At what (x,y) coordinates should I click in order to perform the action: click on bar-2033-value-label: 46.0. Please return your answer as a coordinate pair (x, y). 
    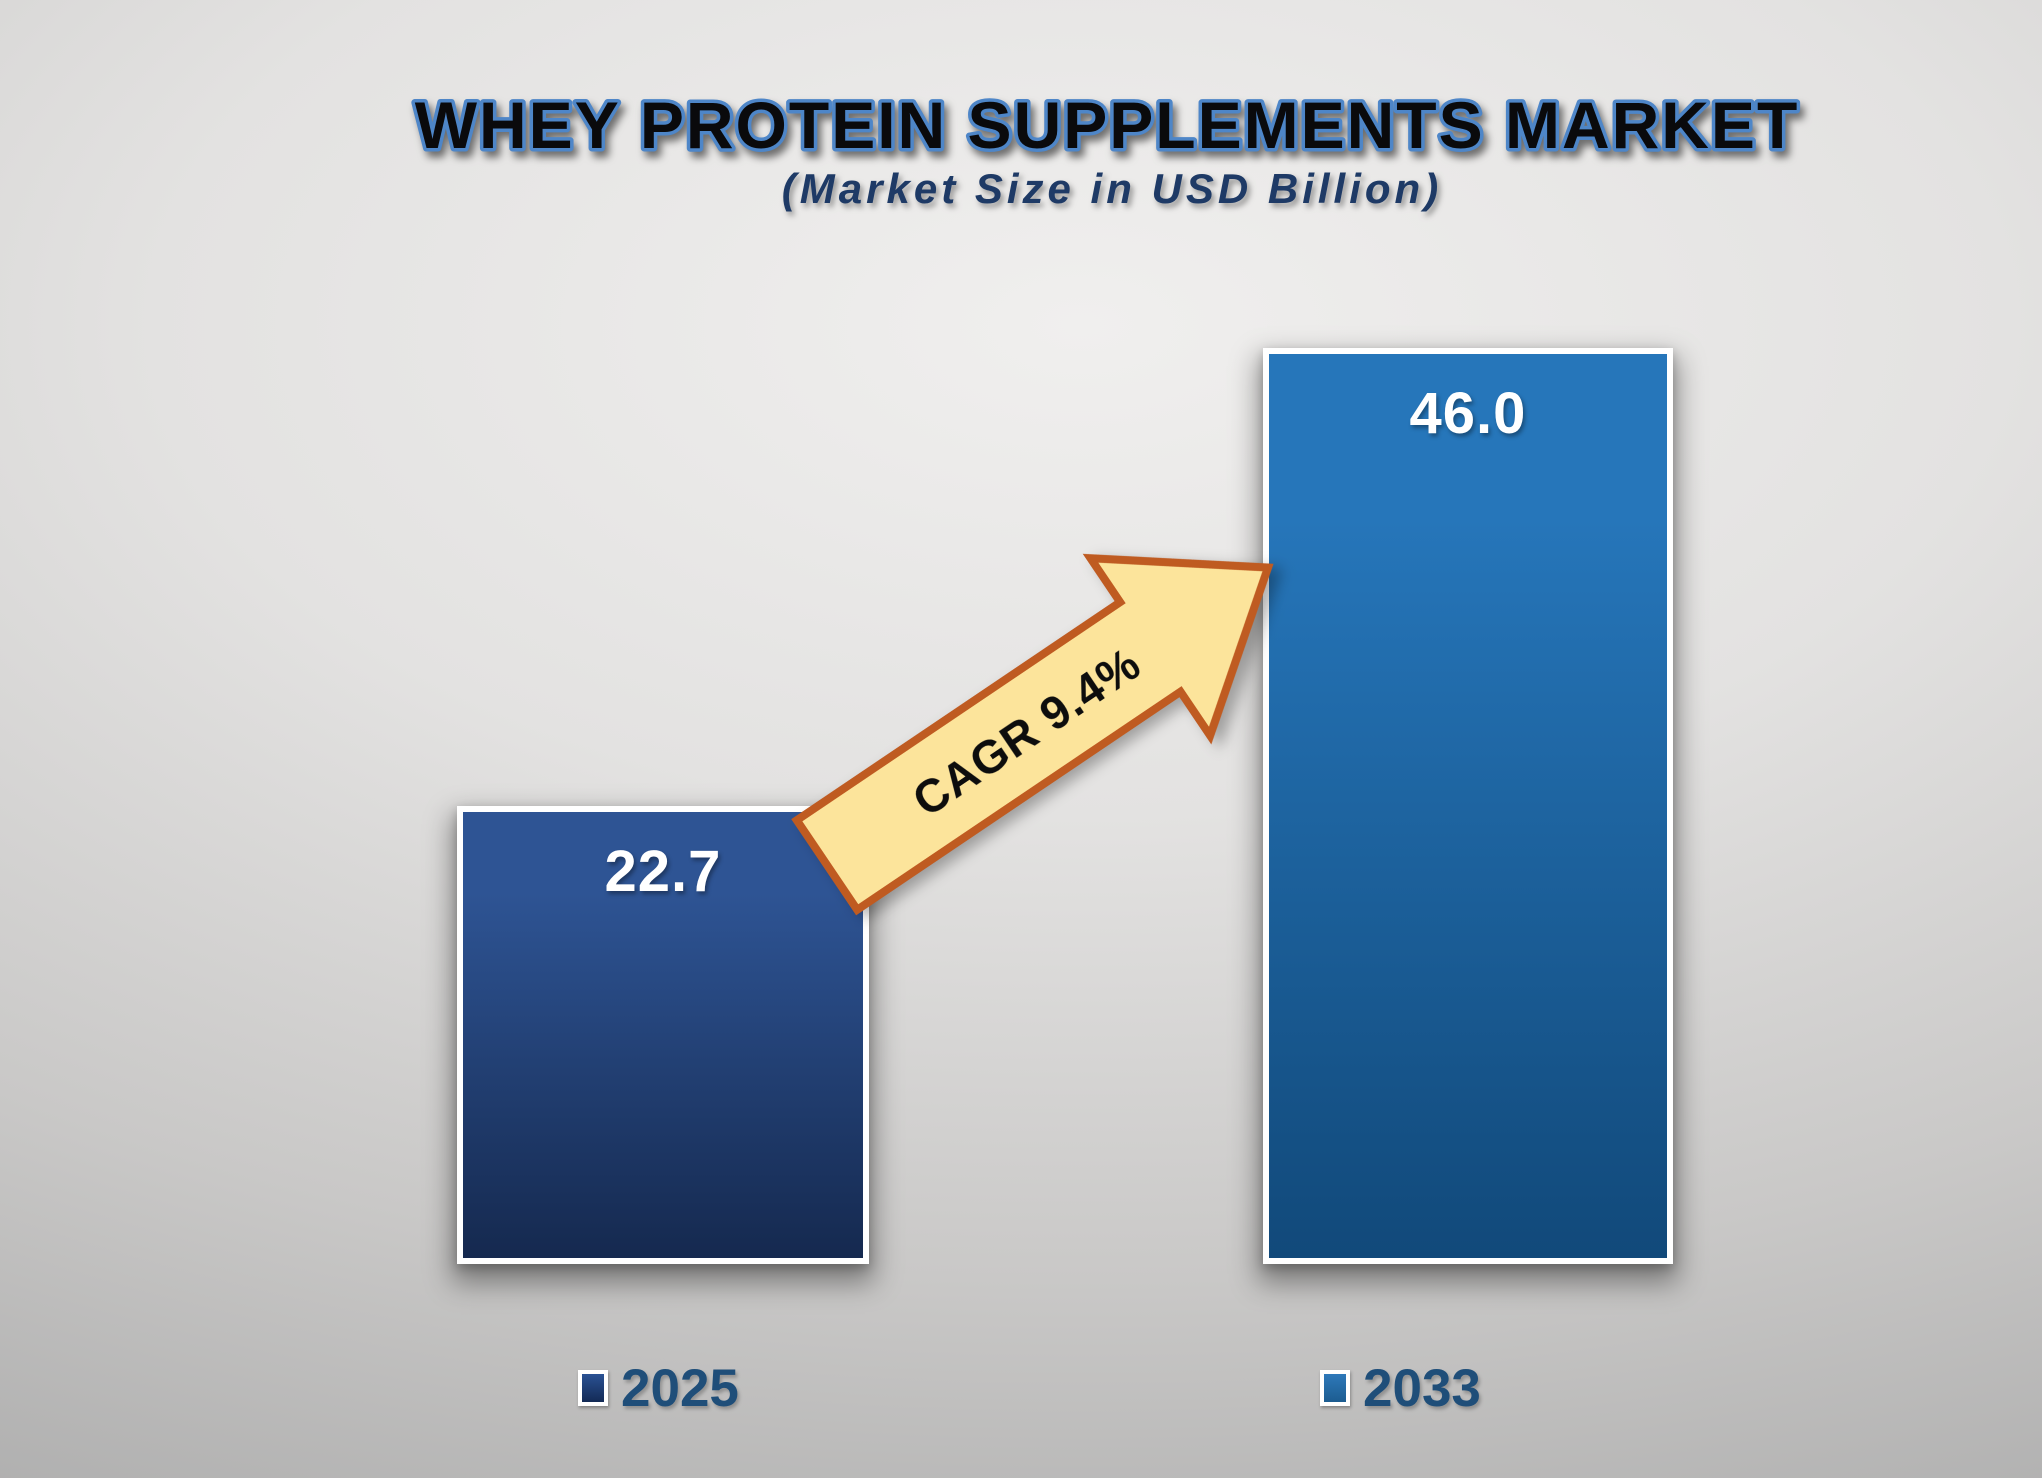
    Looking at the image, I should click on (1468, 413).